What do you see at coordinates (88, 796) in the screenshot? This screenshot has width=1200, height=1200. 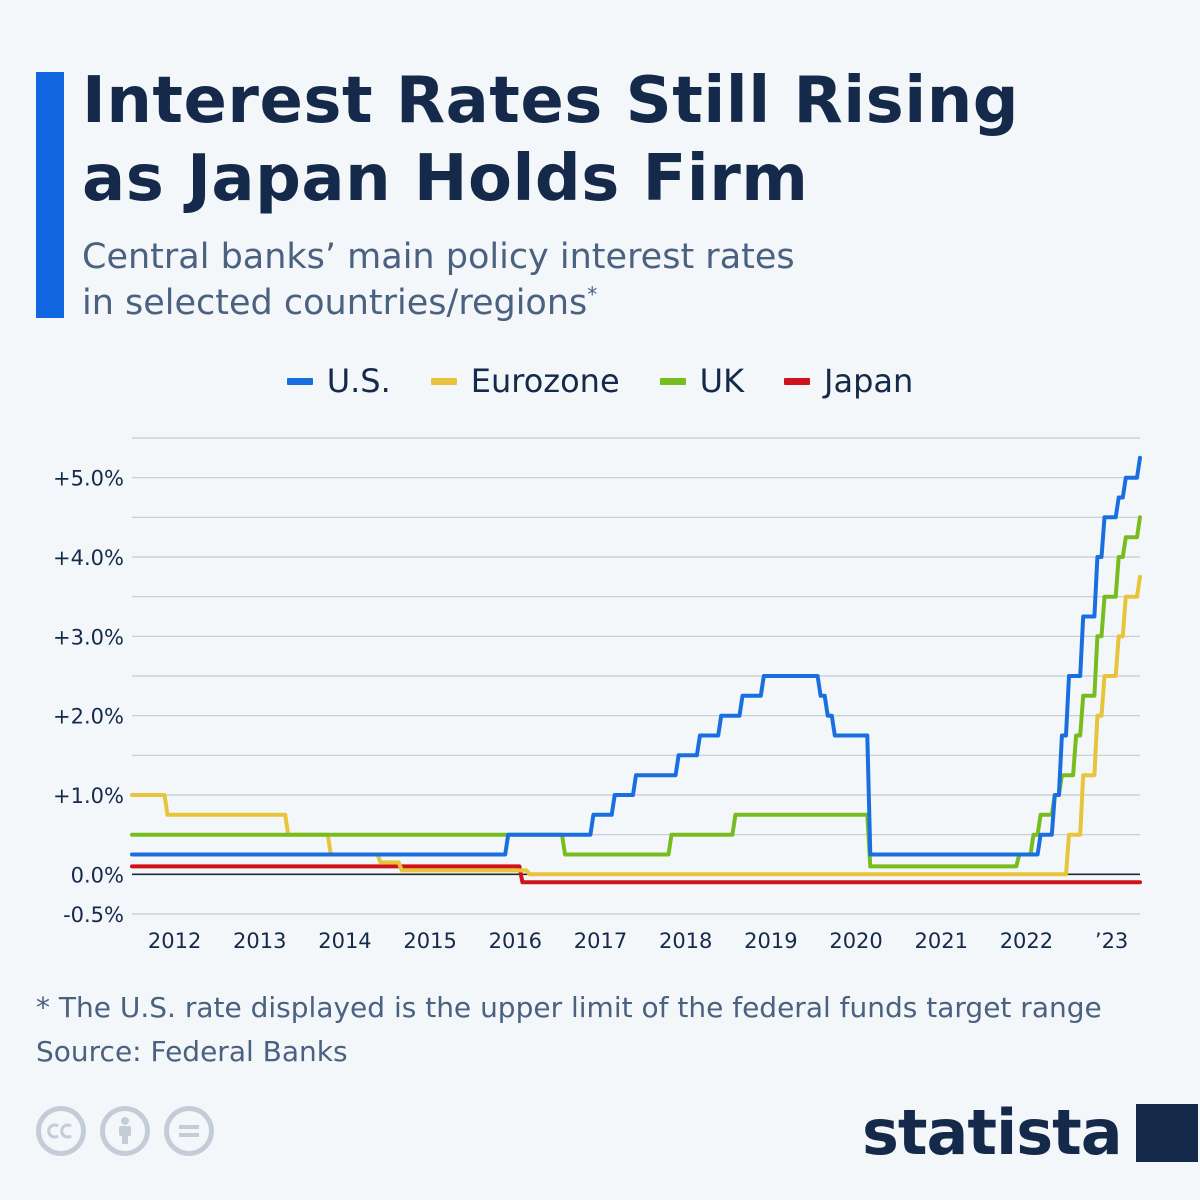 I see `y-tick-label: +1.0%` at bounding box center [88, 796].